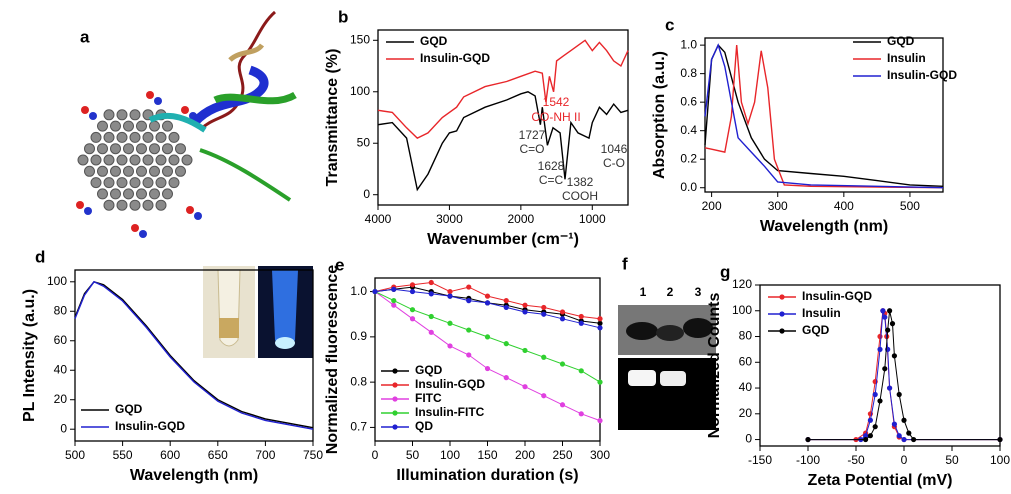  What do you see at coordinates (856, 460) in the screenshot?
I see `x-tick-label: -50` at bounding box center [856, 460].